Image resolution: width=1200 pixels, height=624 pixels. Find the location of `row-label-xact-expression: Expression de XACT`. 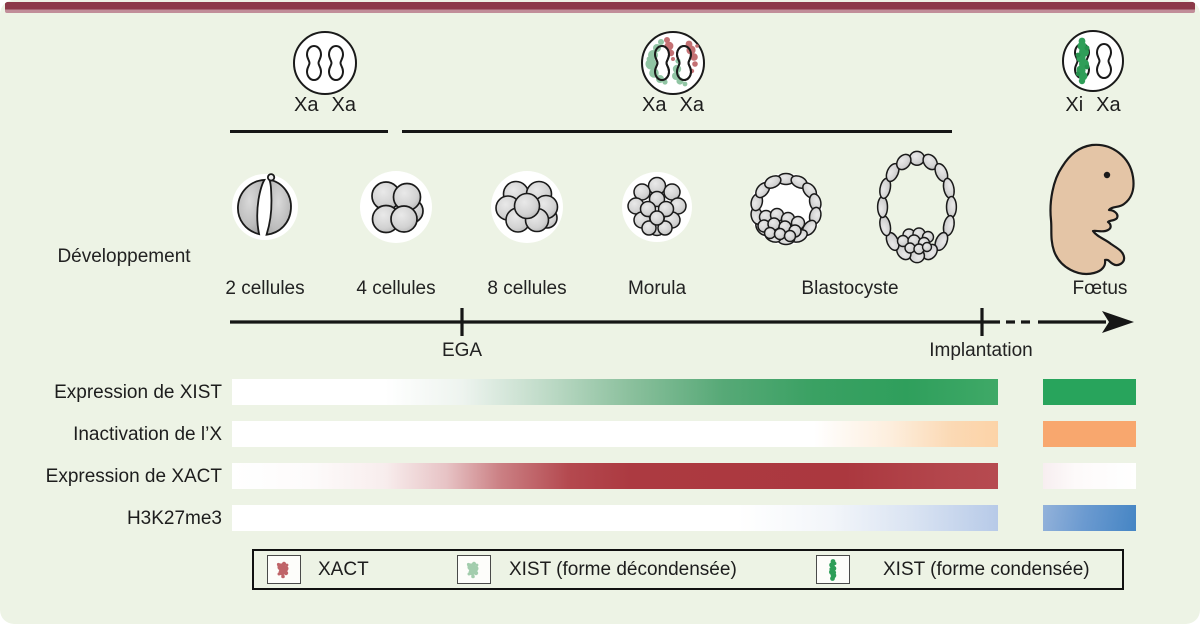

row-label-xact-expression: Expression de XACT is located at coordinates (133, 476).